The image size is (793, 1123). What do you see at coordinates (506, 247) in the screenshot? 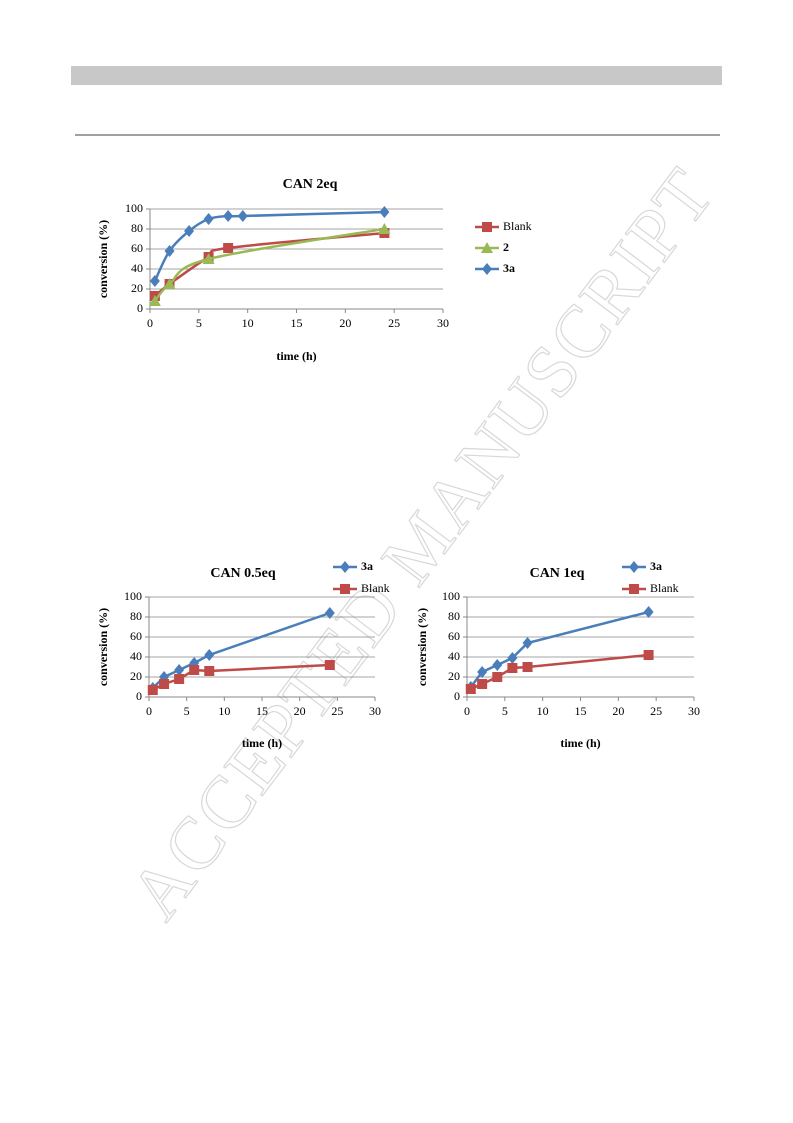
I see `legend-label: 2` at bounding box center [506, 247].